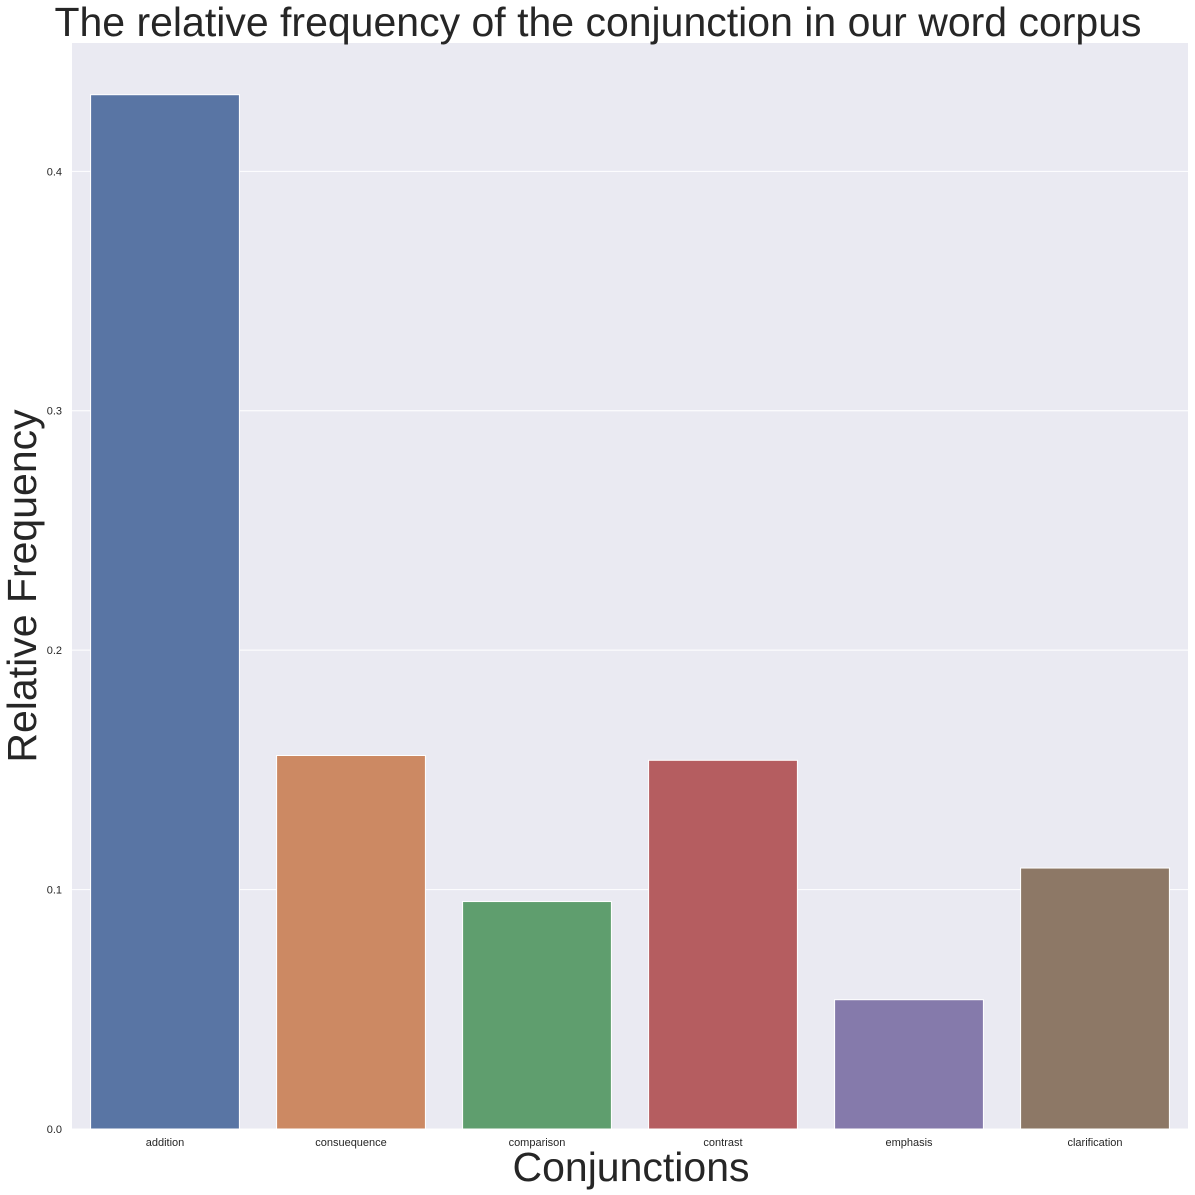 Image resolution: width=1195 pixels, height=1195 pixels. I want to click on x-tick-label: addition, so click(165, 1143).